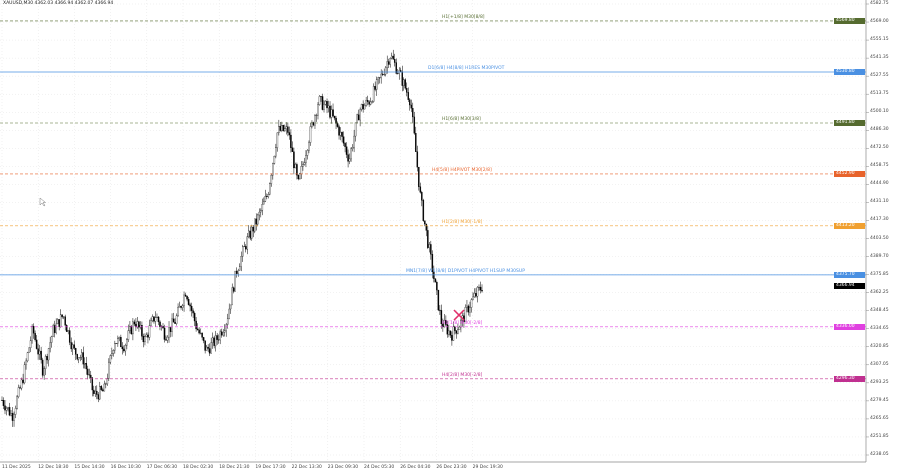 Image resolution: width=900 pixels, height=474 pixels. Describe the element at coordinates (53, 467) in the screenshot. I see `time-axis-label: 12 Dec 18:30` at that location.